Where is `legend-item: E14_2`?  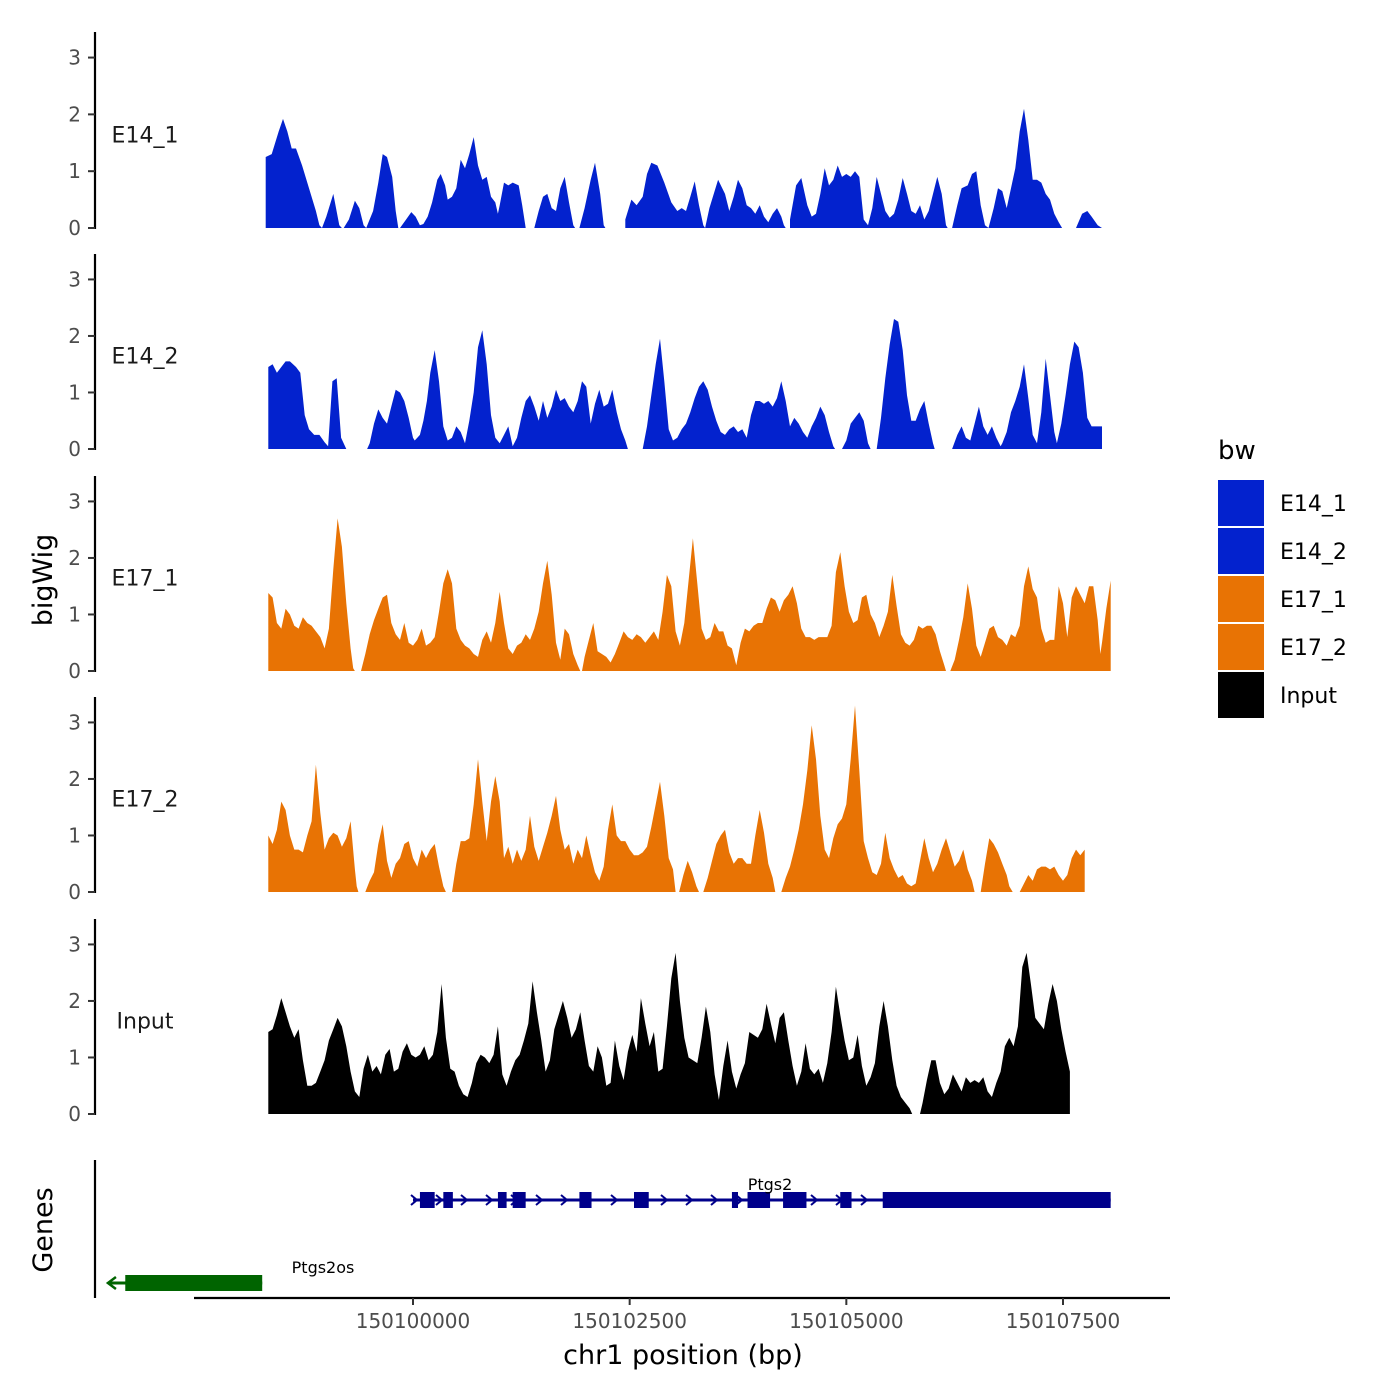
legend-item: E14_2 is located at coordinates (1282, 551).